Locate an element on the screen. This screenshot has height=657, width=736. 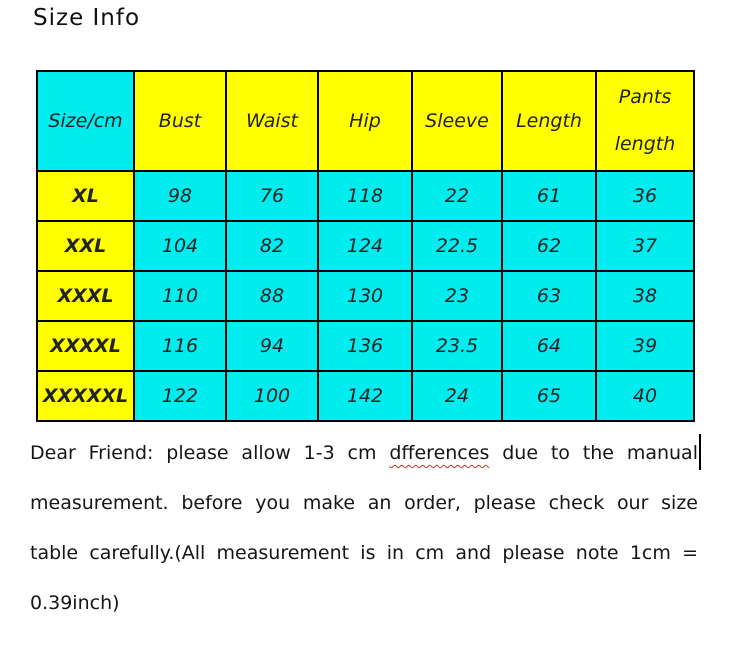
size-label-cell: XXXXXL is located at coordinates (85, 396).